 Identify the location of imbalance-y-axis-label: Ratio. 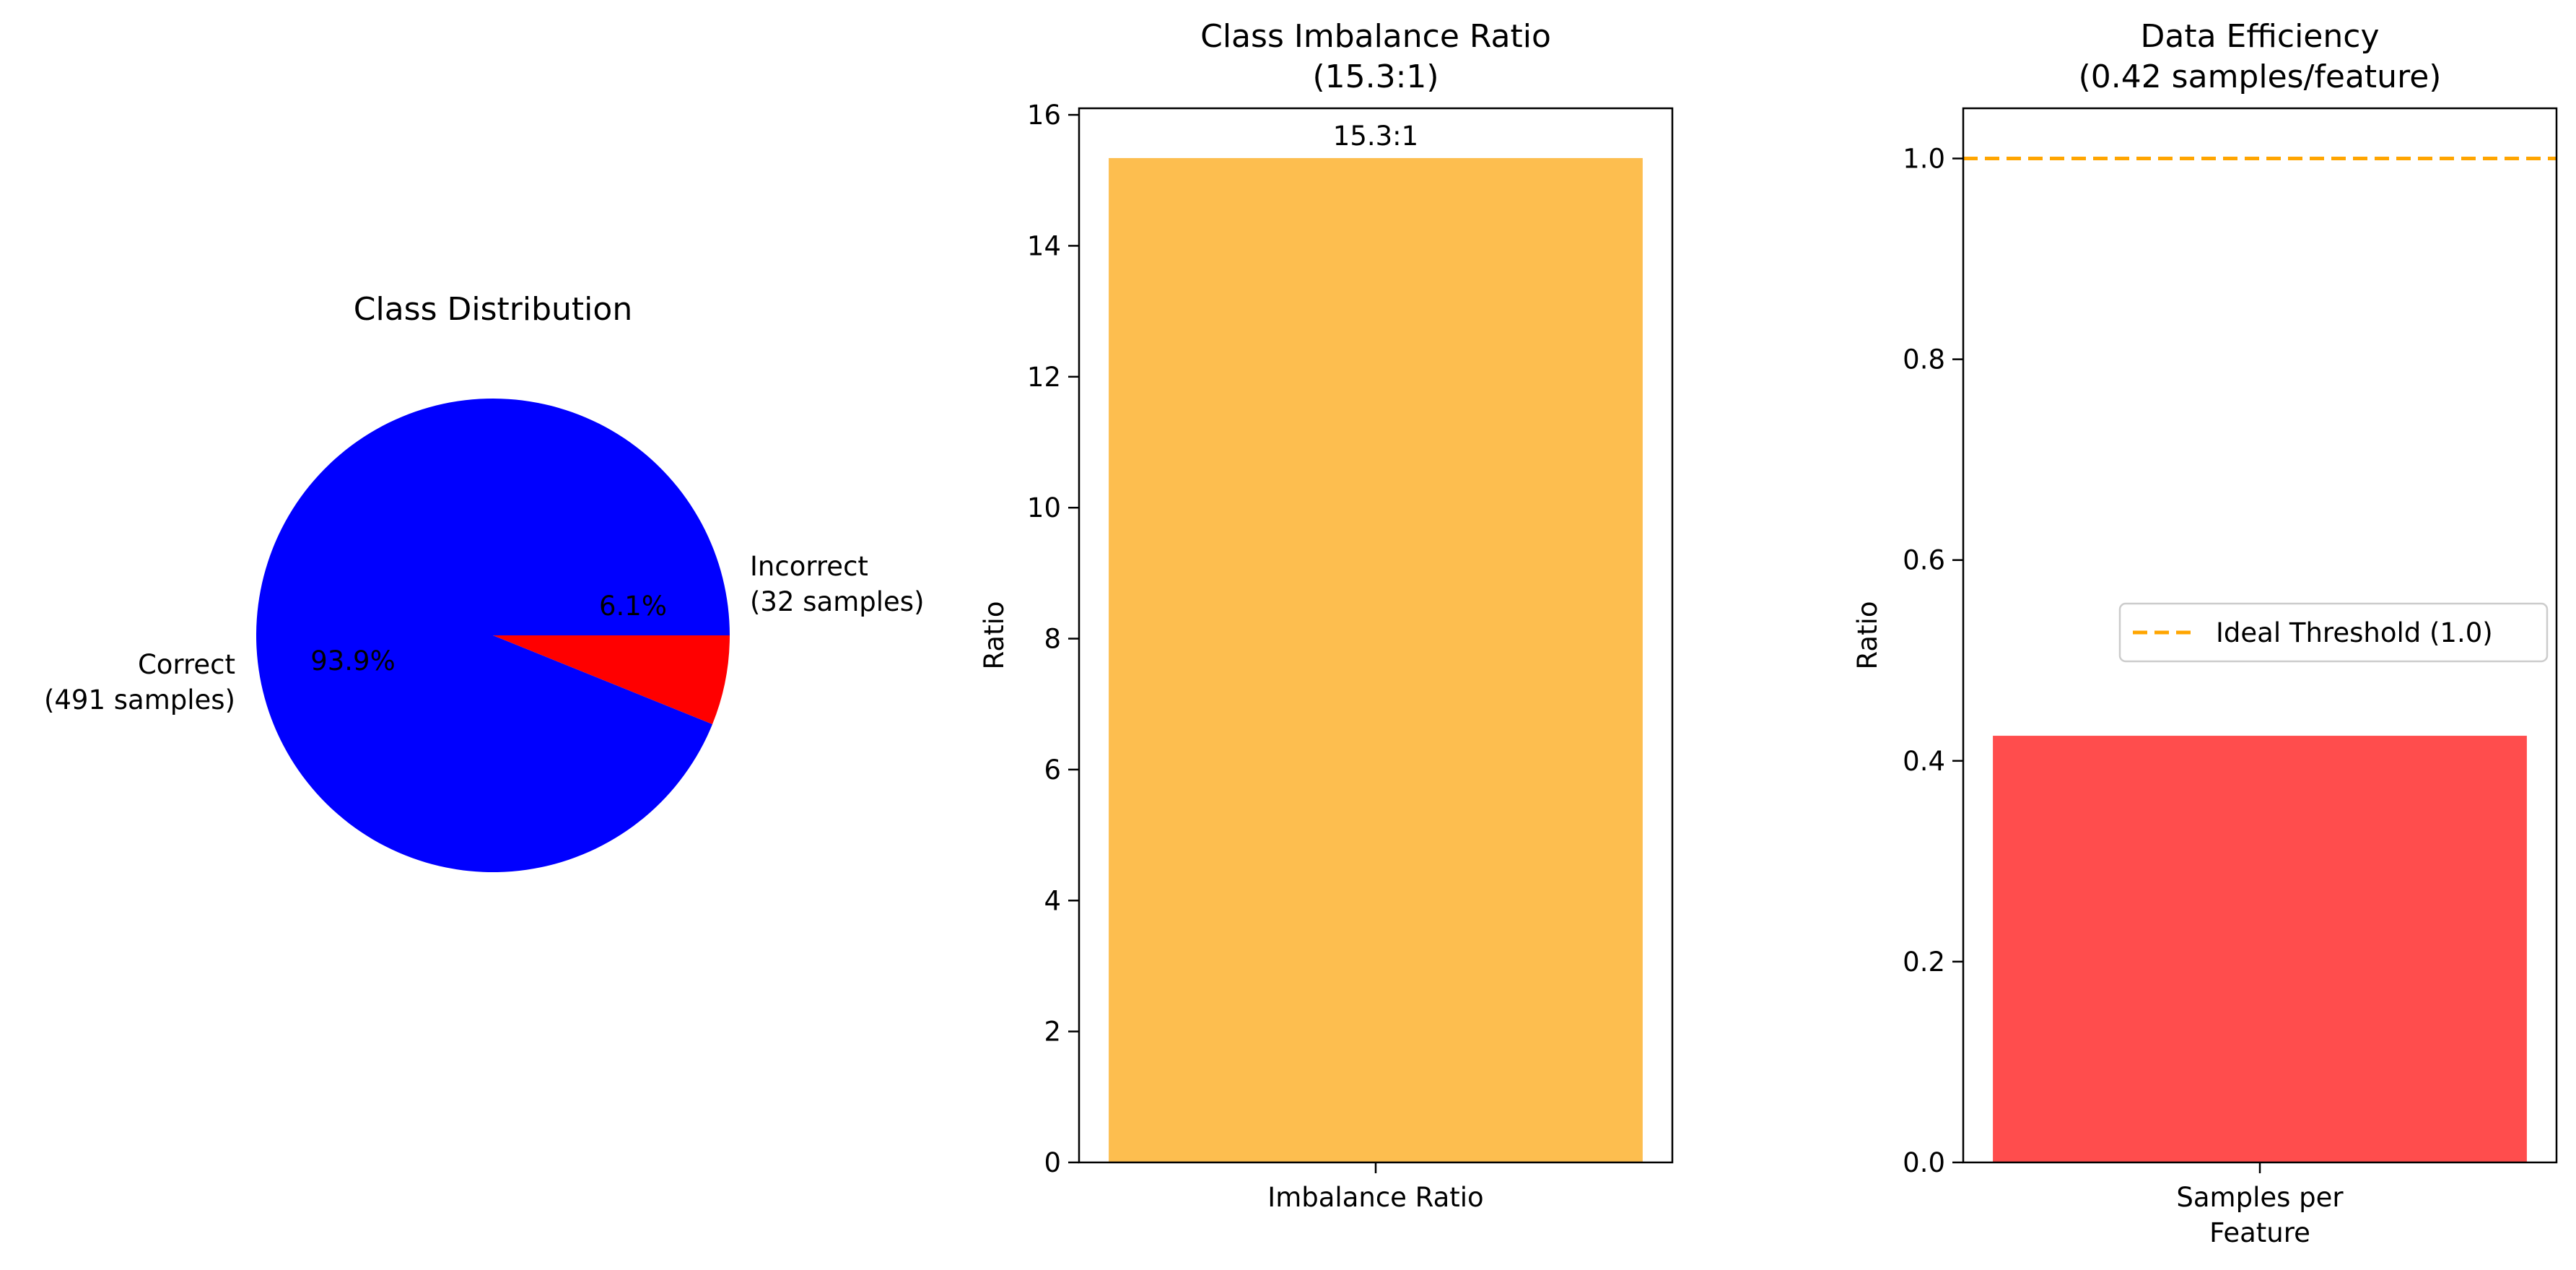
(994, 636).